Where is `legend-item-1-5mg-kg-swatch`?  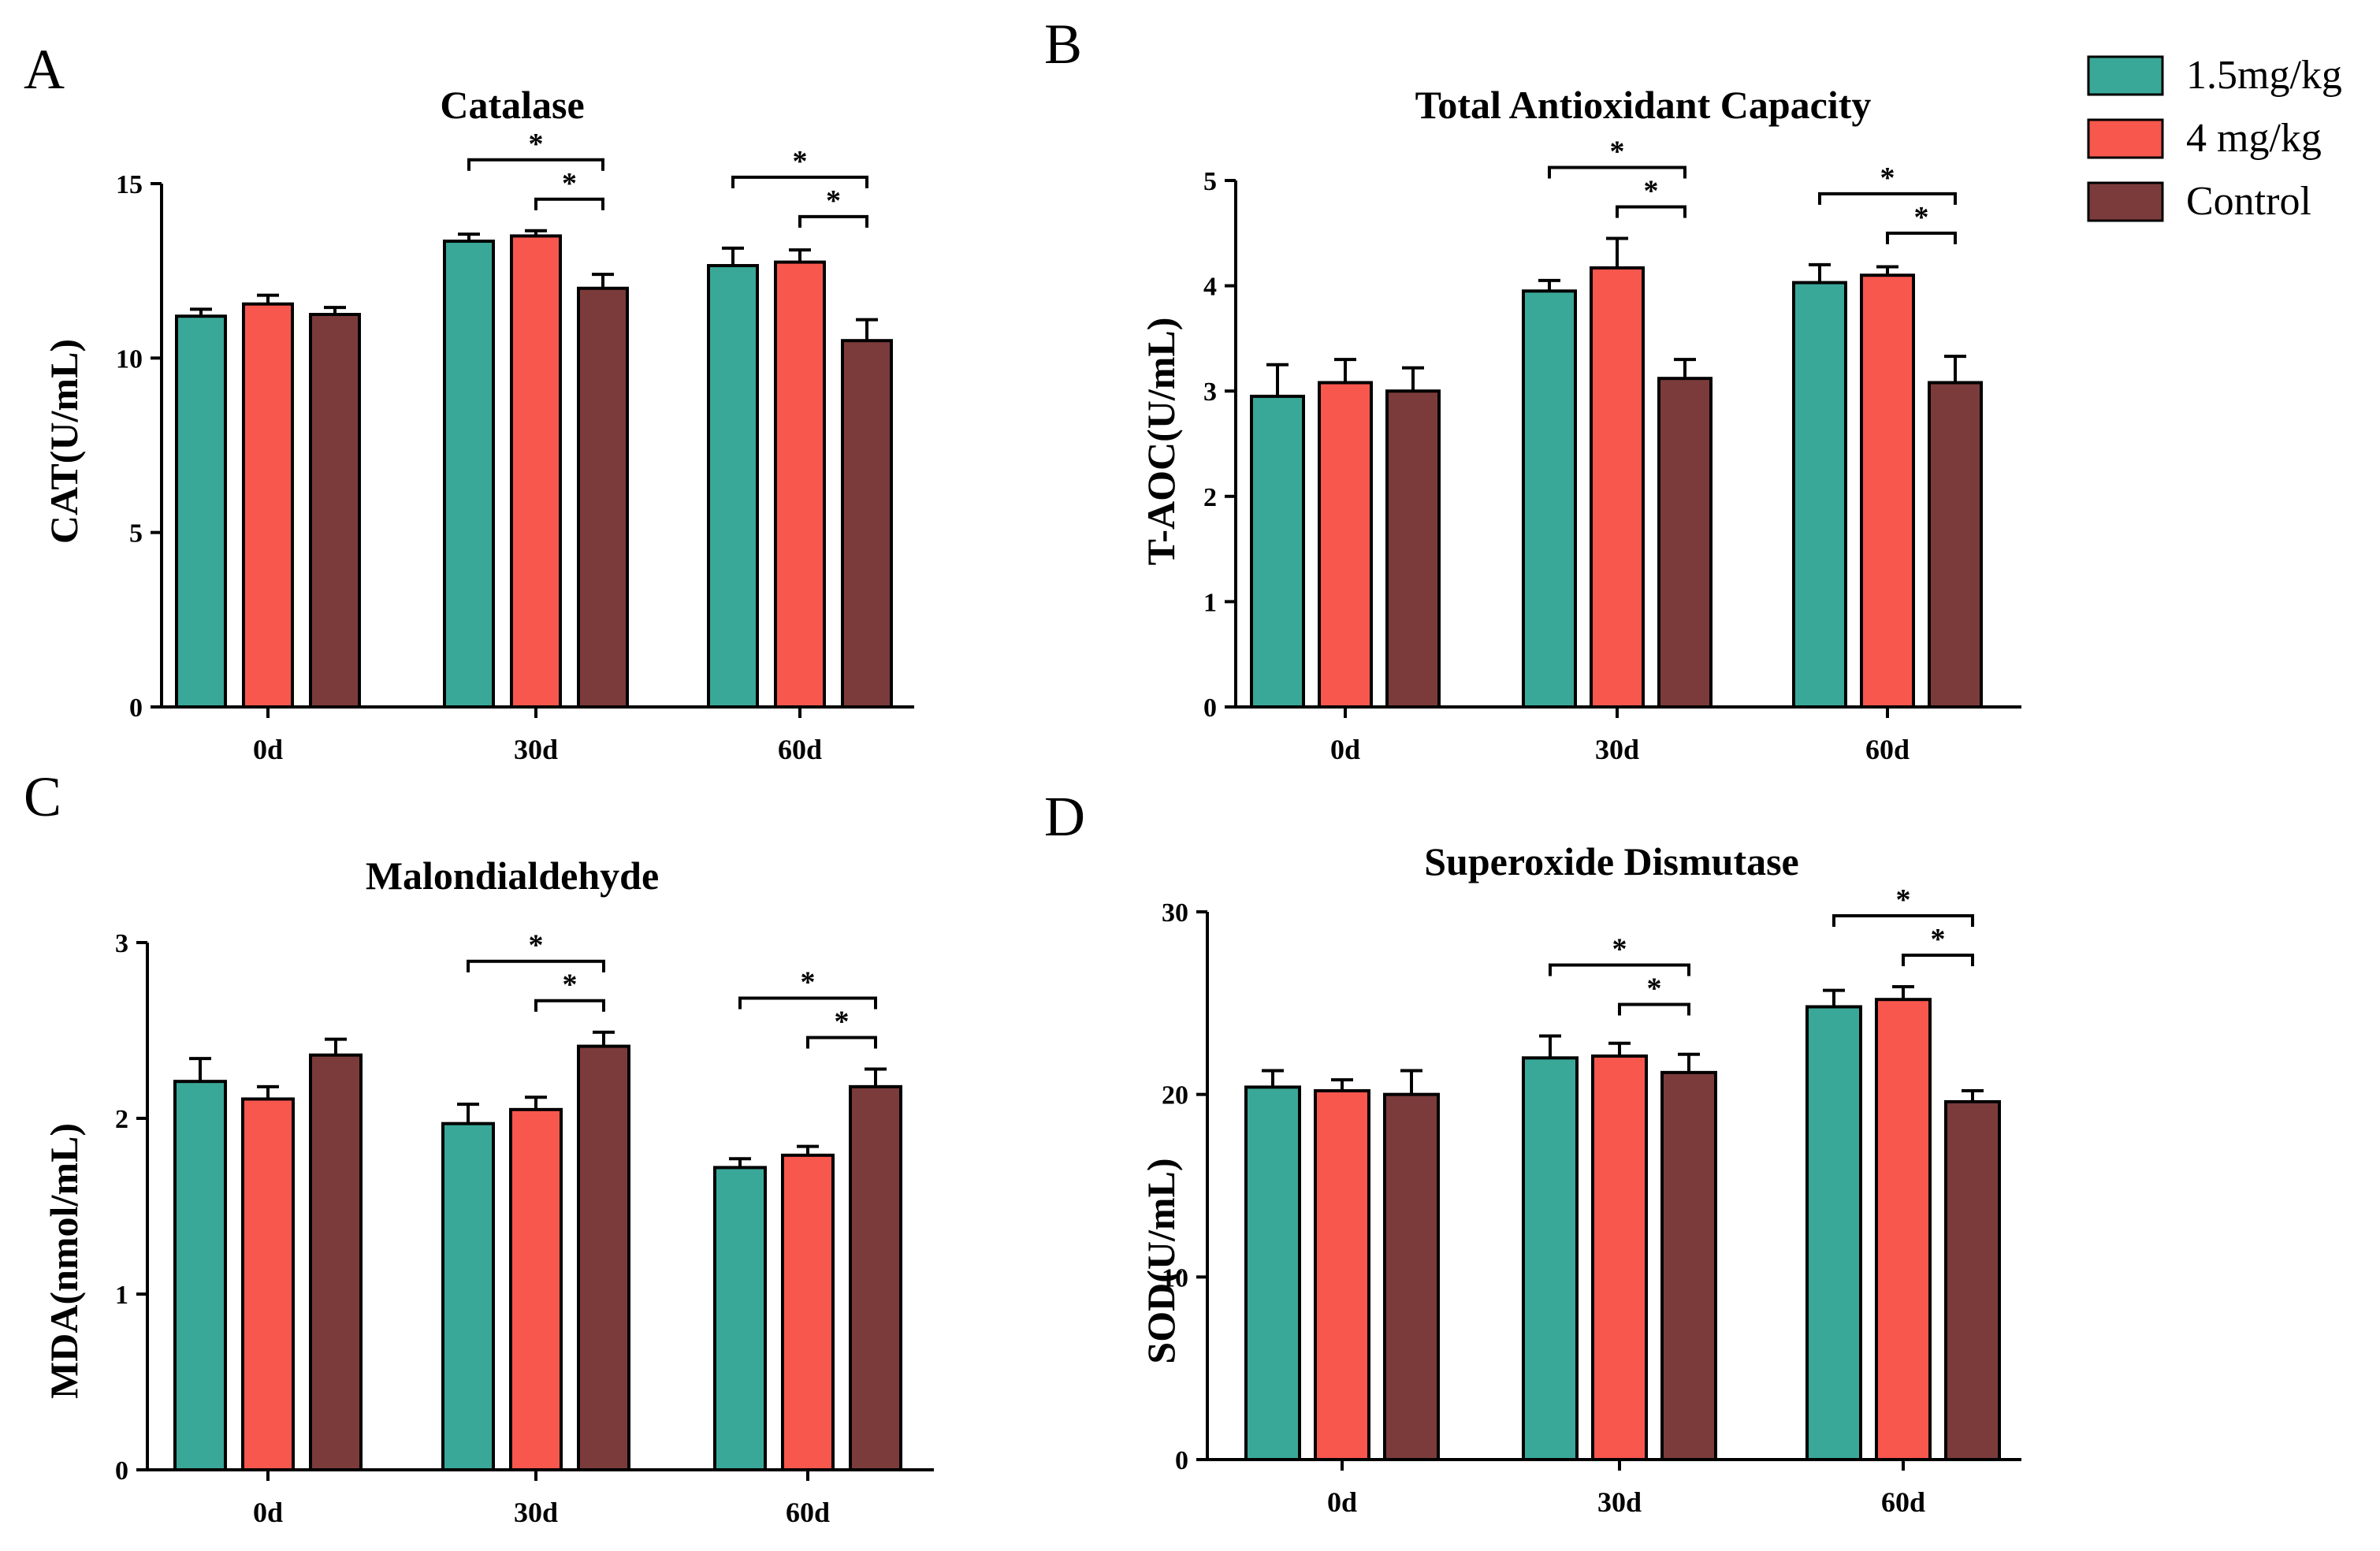
legend-item-1-5mg-kg-swatch is located at coordinates (2125, 75).